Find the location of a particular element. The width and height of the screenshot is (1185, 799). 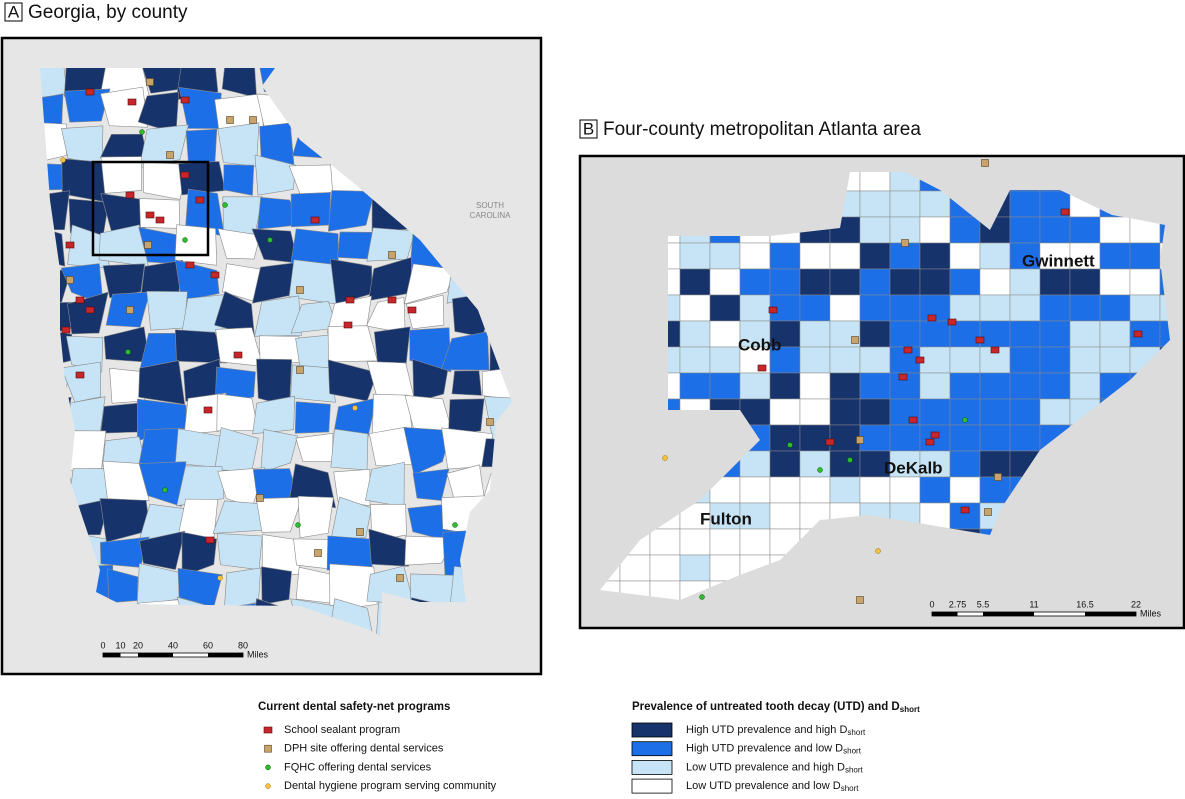

legend-label: Low UTD prevalence and high Dshort is located at coordinates (775, 767).